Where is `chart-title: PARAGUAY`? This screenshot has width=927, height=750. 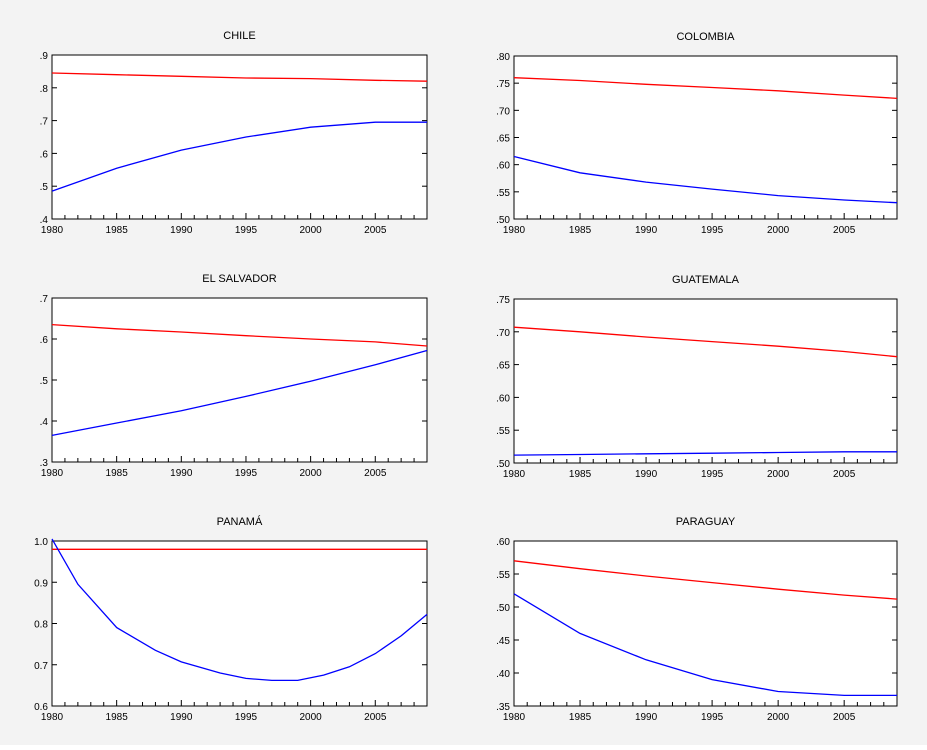
chart-title: PARAGUAY is located at coordinates (706, 522).